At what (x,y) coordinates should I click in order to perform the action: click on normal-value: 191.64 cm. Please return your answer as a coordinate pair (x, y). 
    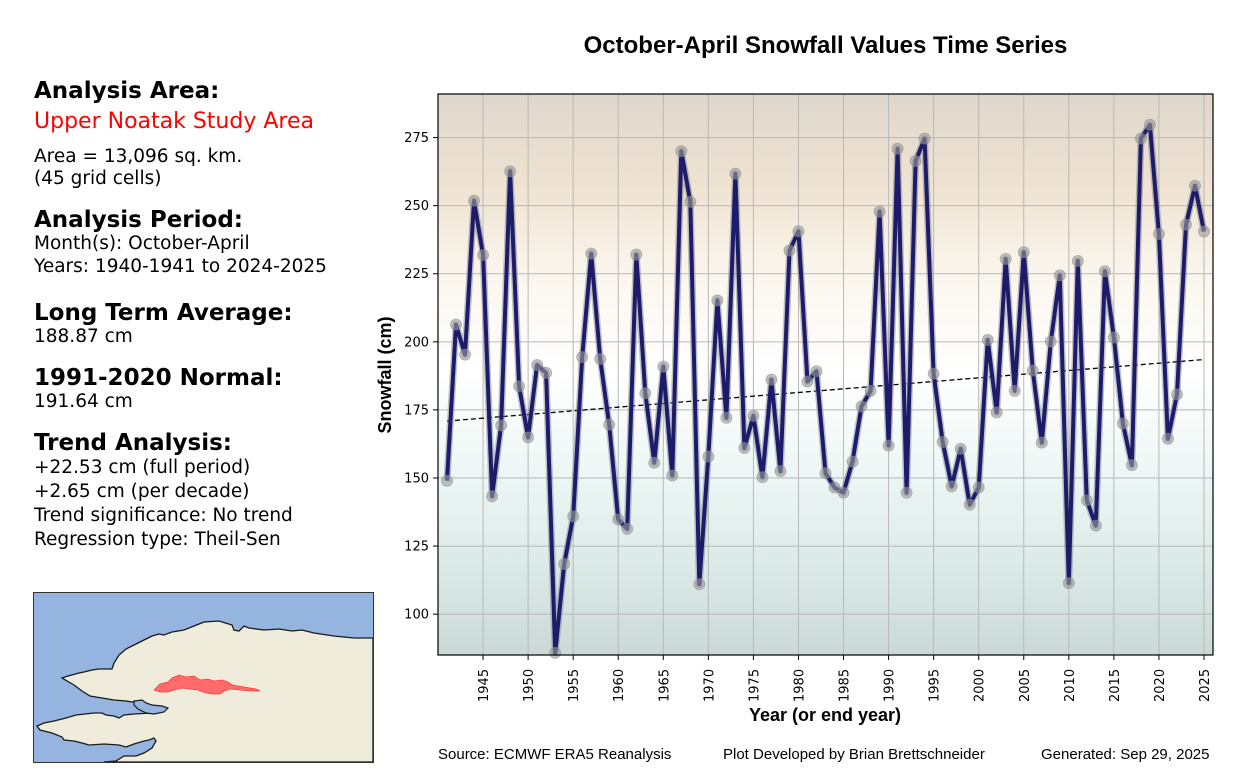
    Looking at the image, I should click on (83, 401).